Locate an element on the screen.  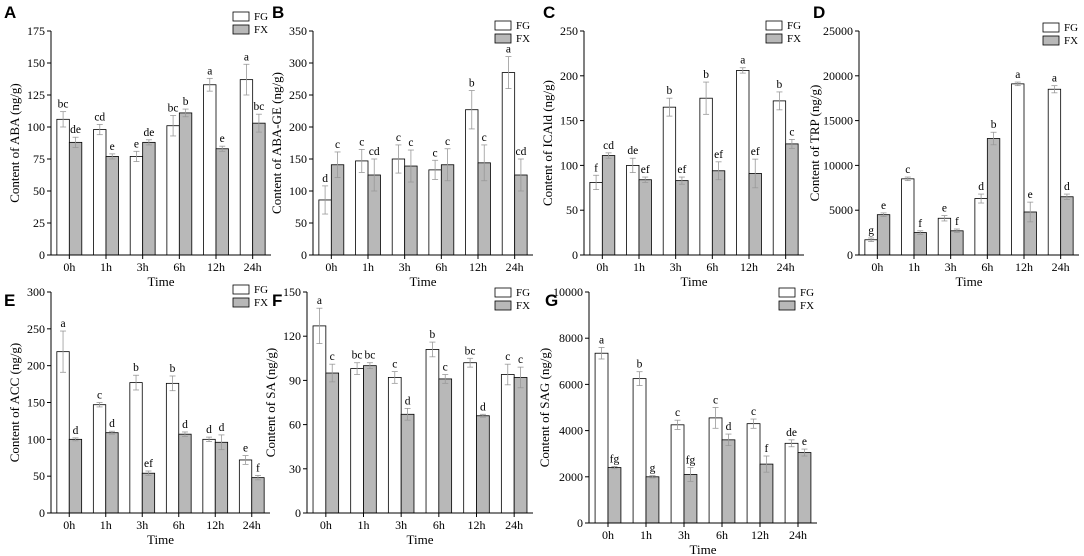
bar-fg-6h is located at coordinates (173, 190).